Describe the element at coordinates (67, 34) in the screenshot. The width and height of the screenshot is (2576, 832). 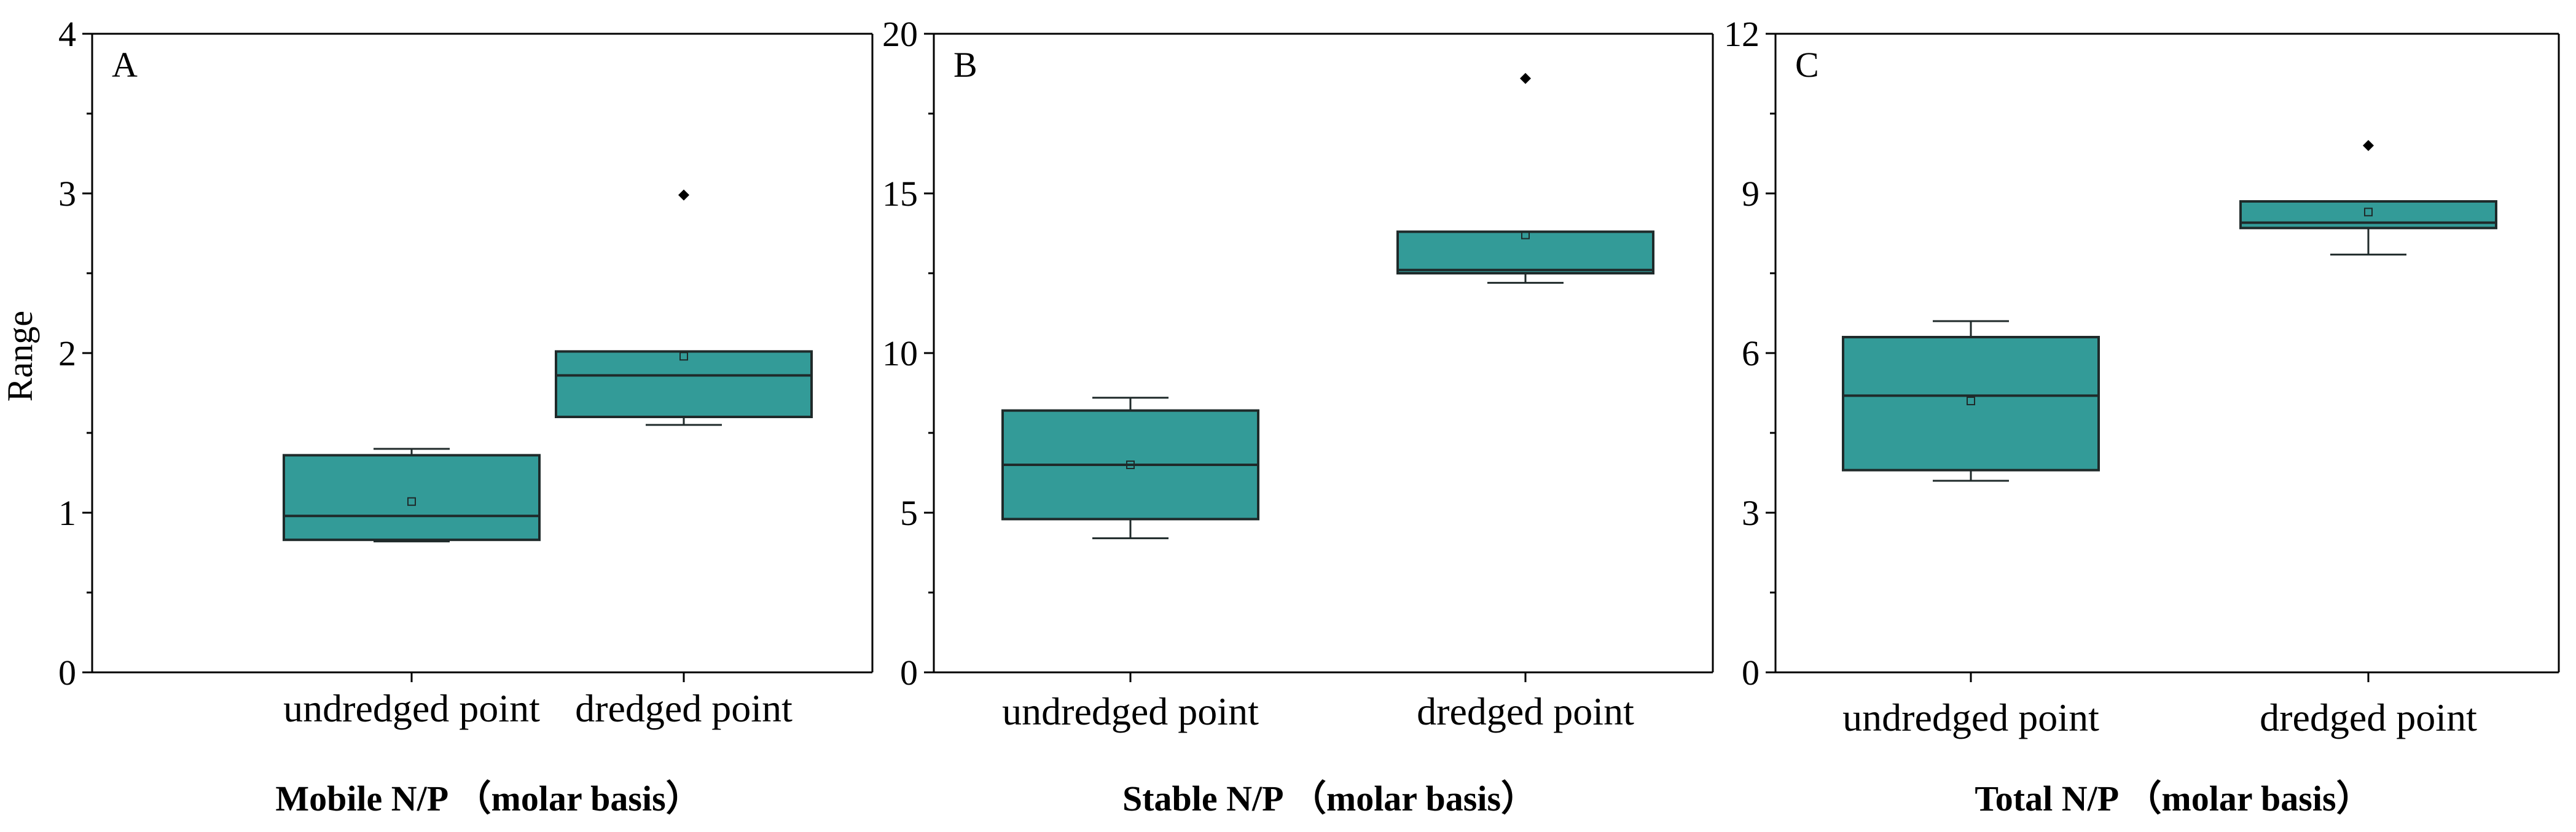
I see `y-tick-label: 4` at that location.